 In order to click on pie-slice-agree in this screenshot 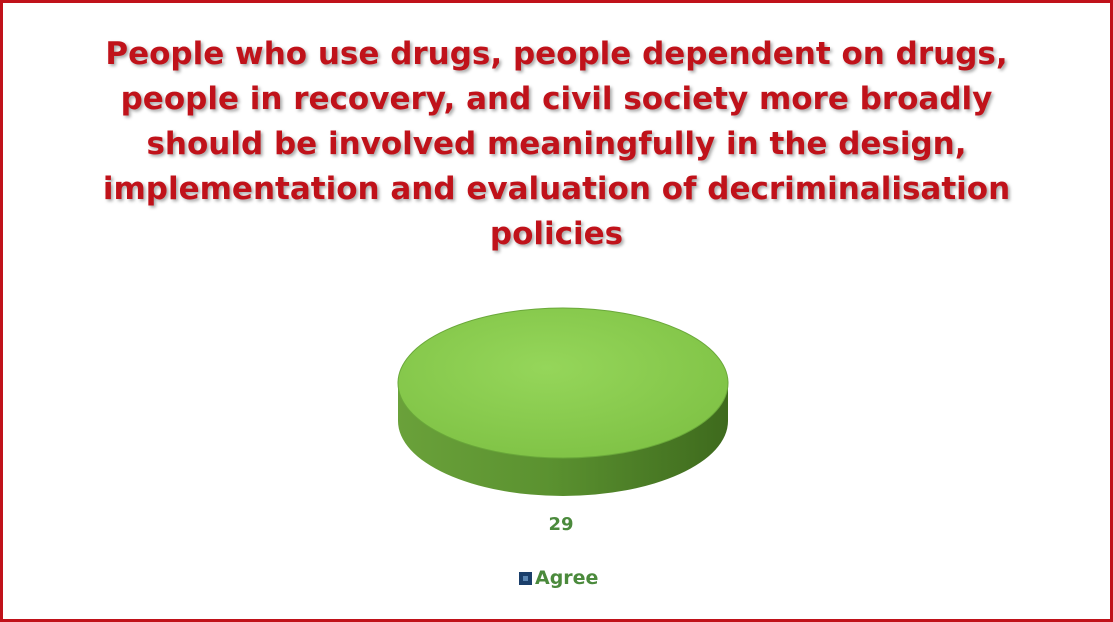, I will do `click(563, 383)`.